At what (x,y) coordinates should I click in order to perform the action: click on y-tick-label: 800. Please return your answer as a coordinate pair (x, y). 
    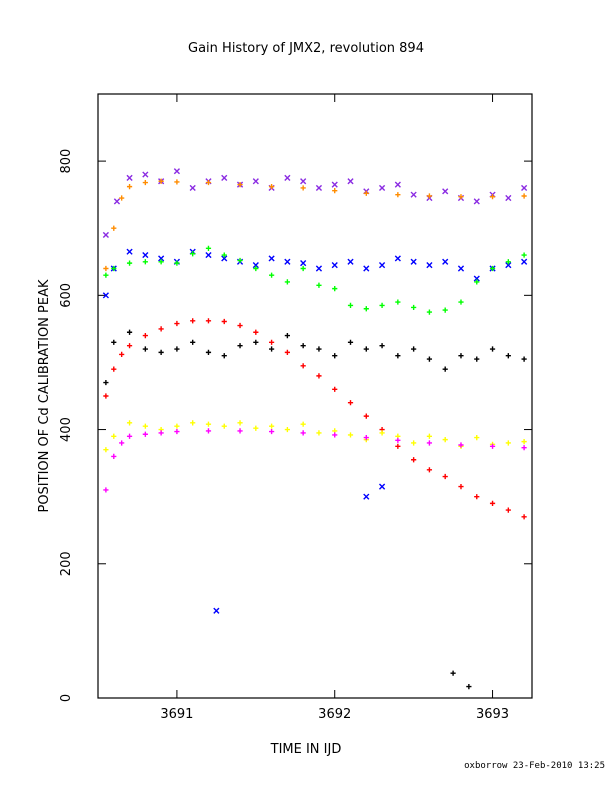
    Looking at the image, I should click on (66, 161).